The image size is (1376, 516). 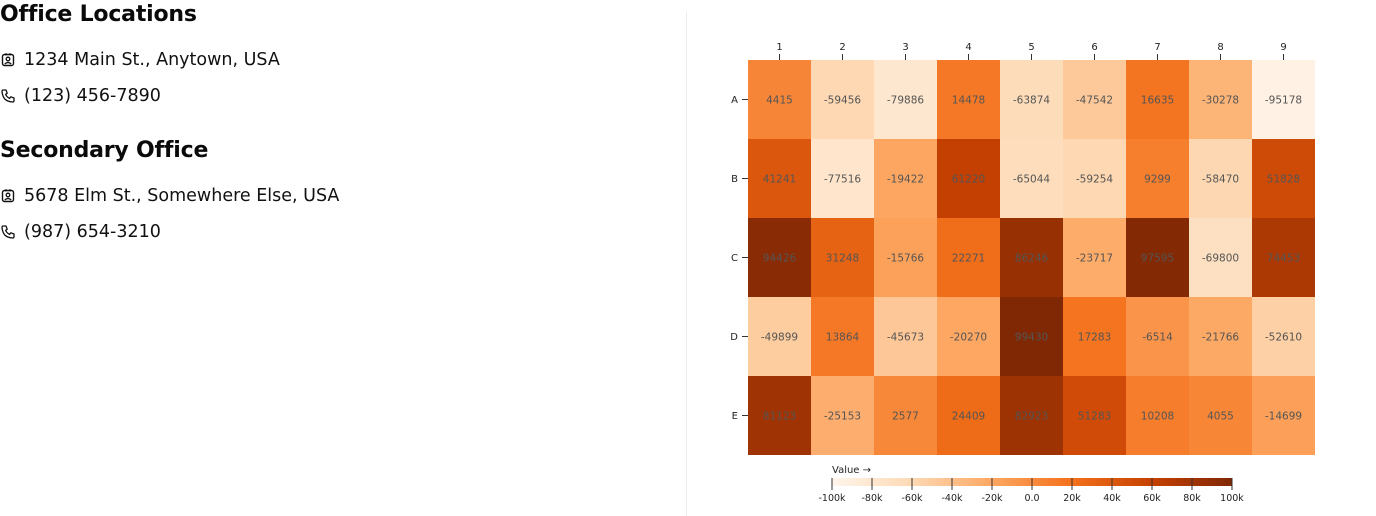 What do you see at coordinates (1031, 417) in the screenshot?
I see `cell-value-label: 82923` at bounding box center [1031, 417].